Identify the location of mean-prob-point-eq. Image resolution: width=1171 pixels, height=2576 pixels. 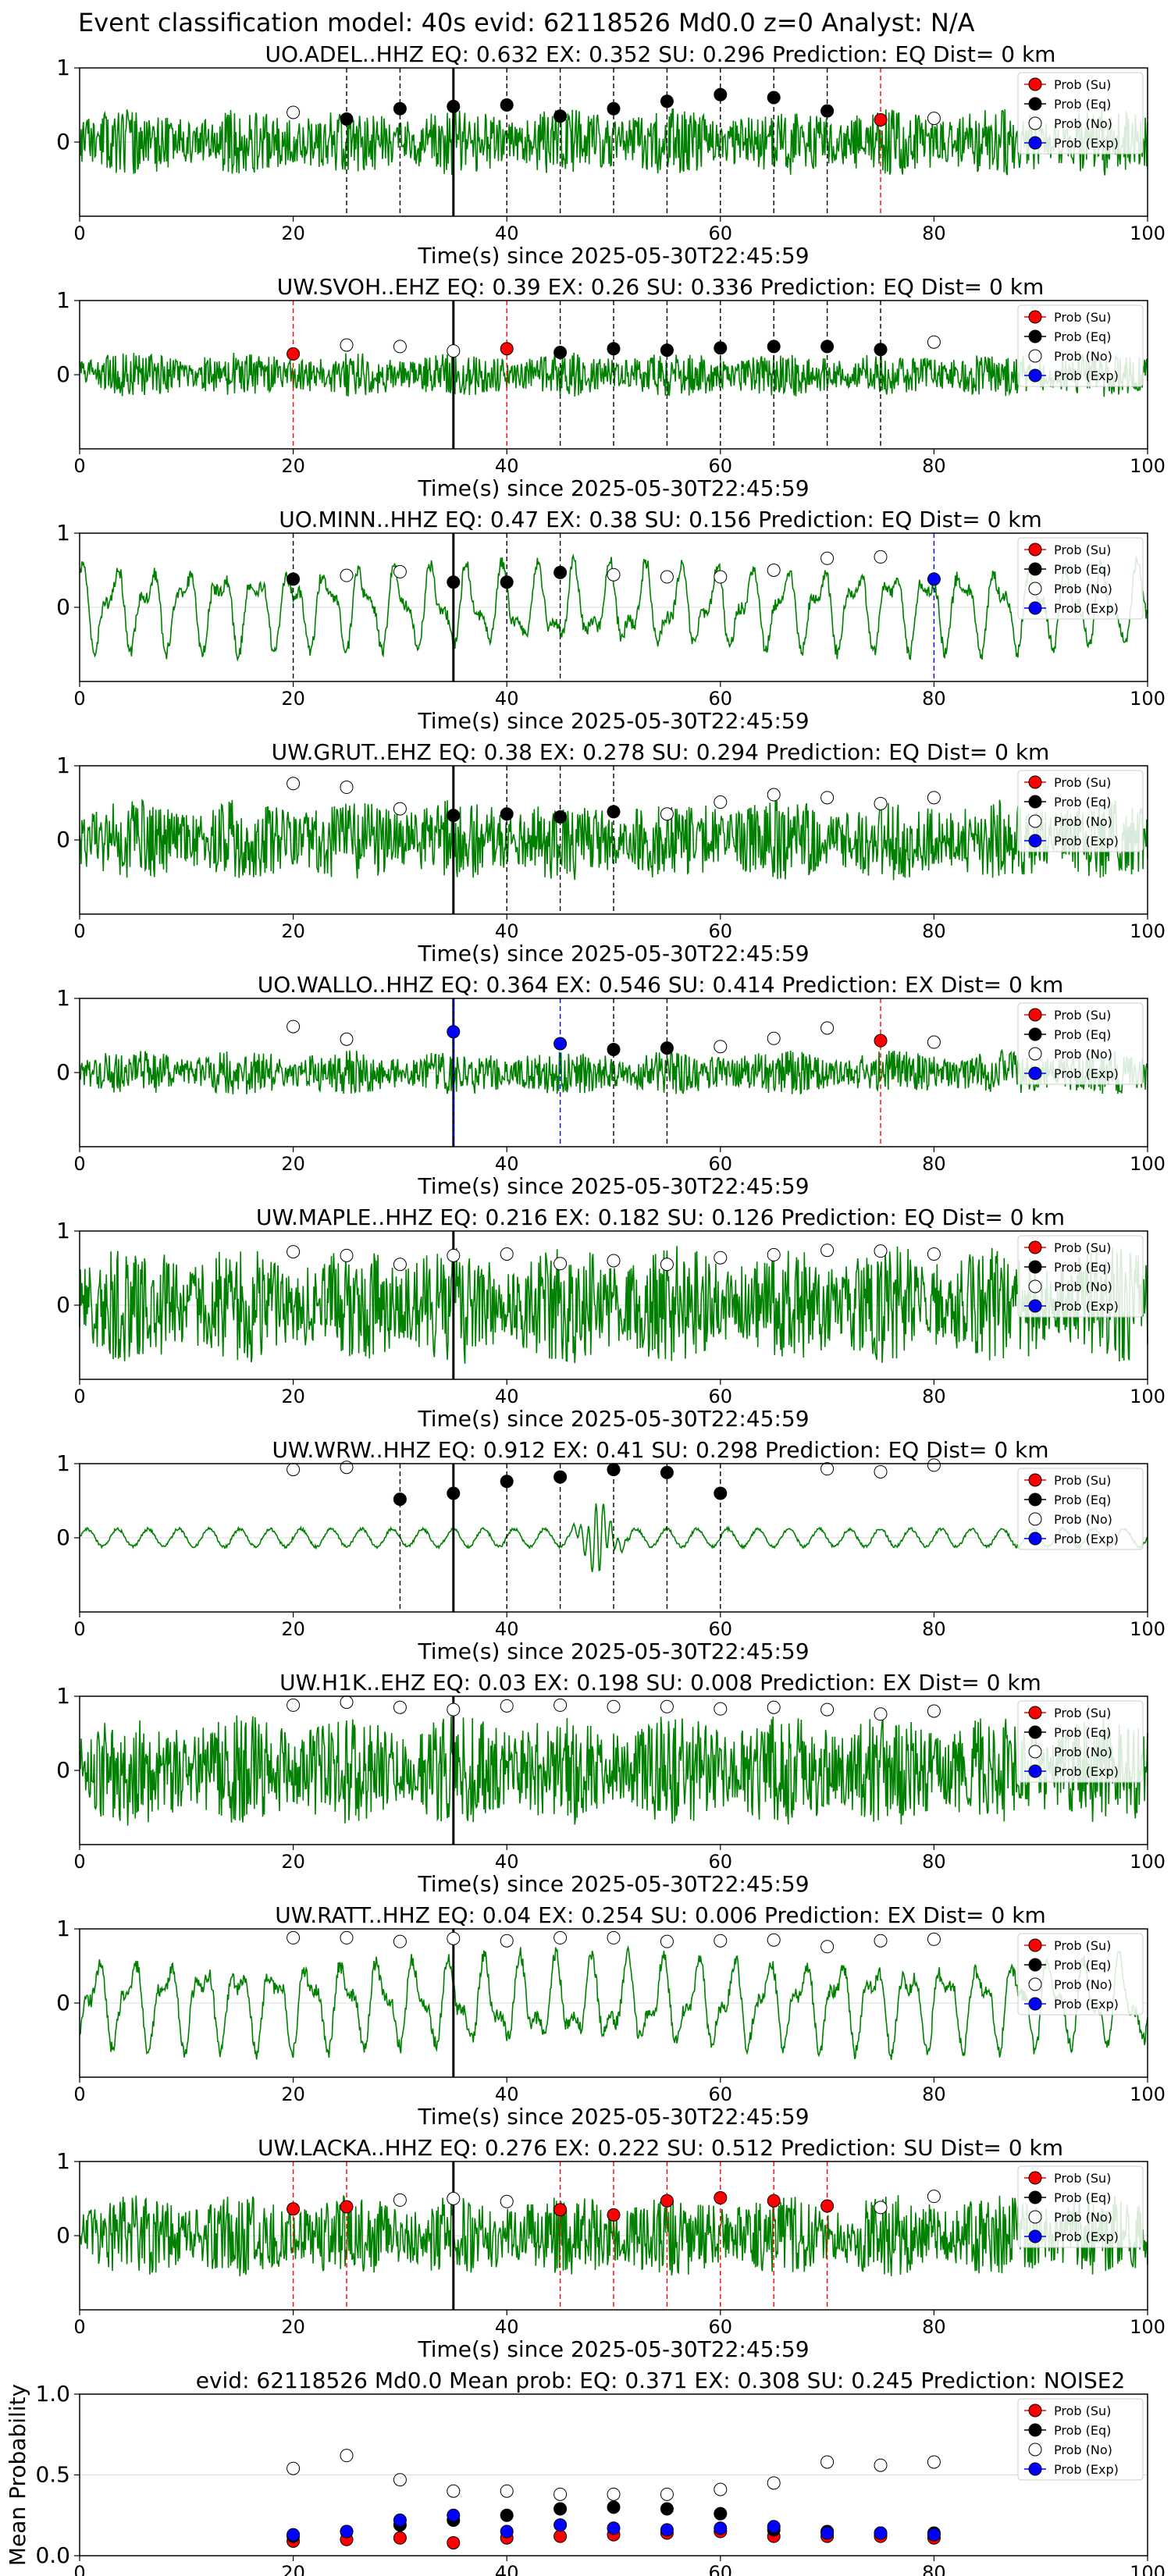
(614, 2507).